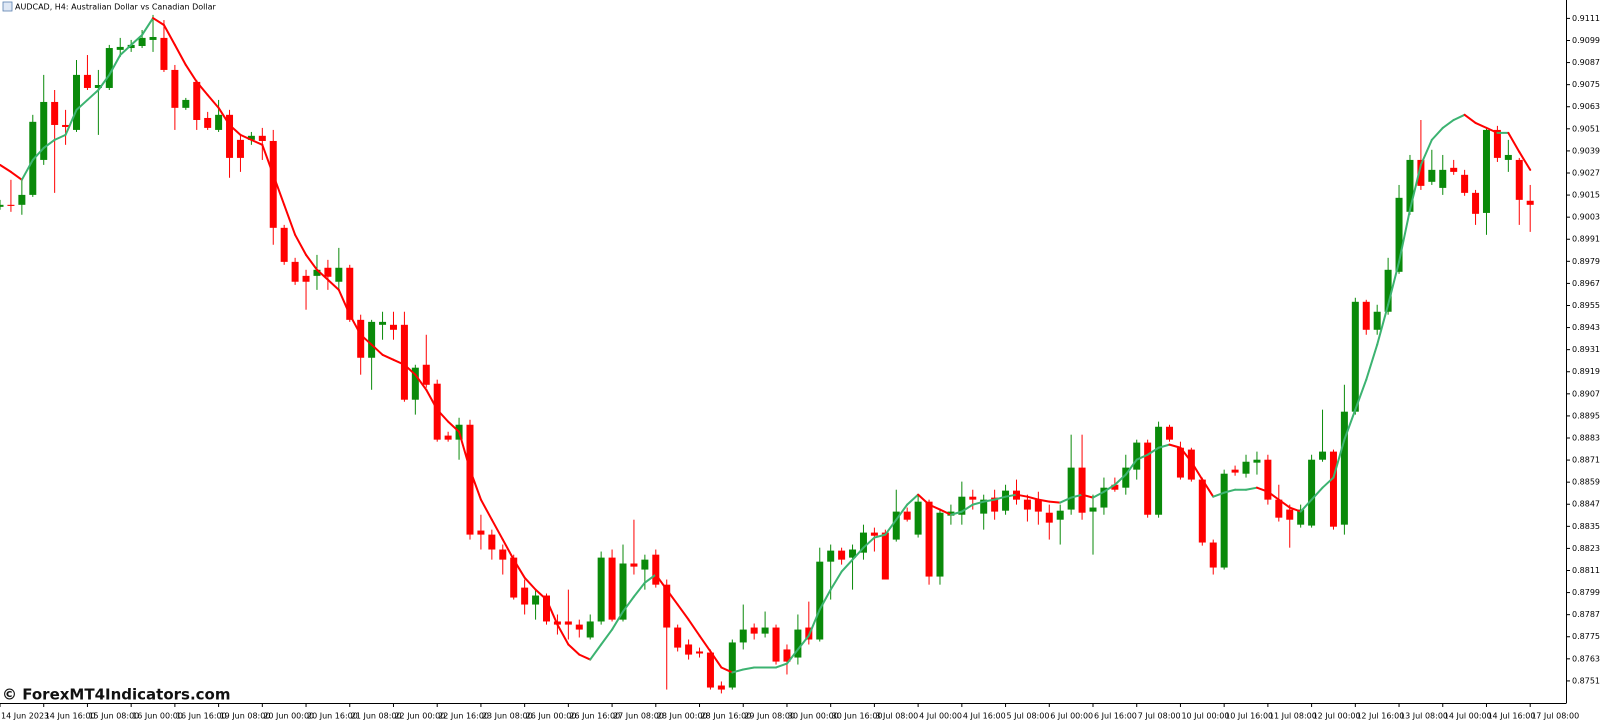 This screenshot has width=1600, height=728. What do you see at coordinates (857, 716) in the screenshot?
I see `x-tick-label: 30 Jun 16:00` at bounding box center [857, 716].